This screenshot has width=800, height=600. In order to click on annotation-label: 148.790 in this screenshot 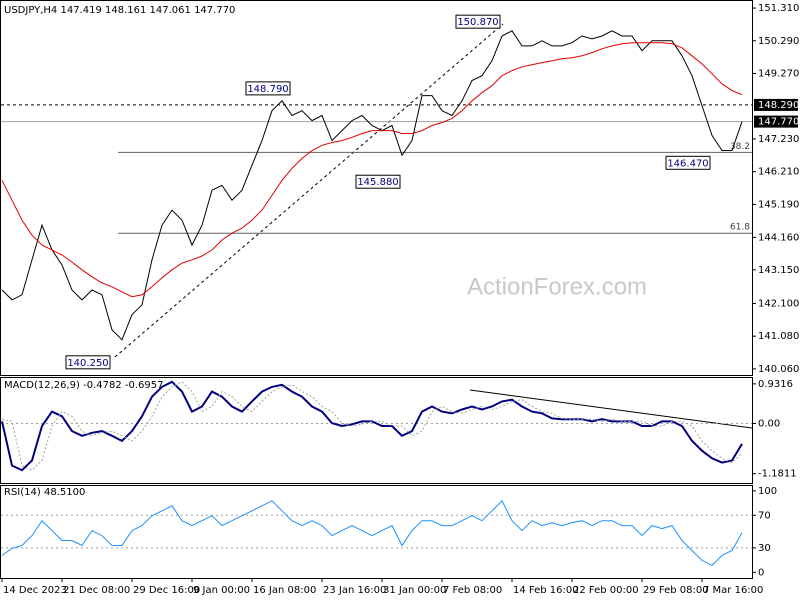, I will do `click(267, 89)`.